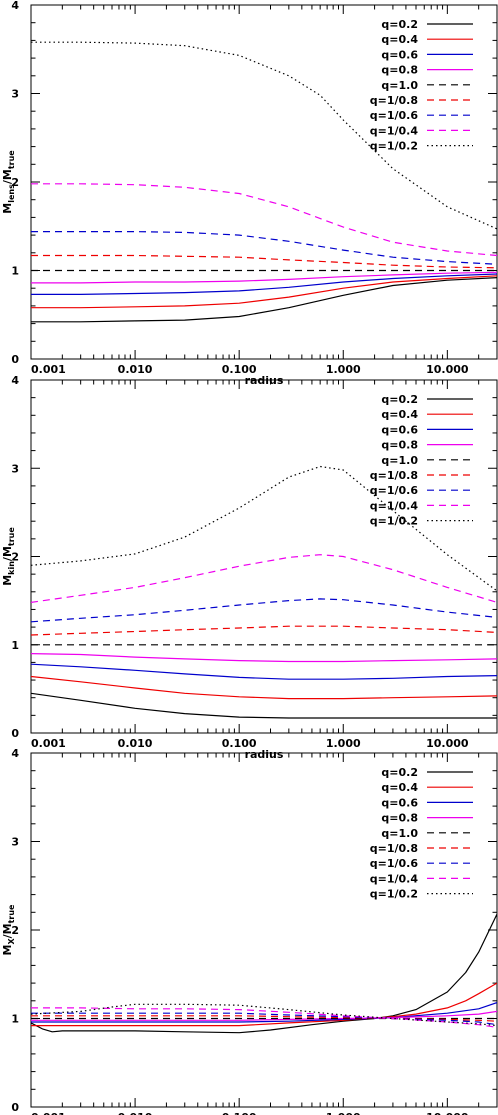  I want to click on y-axis-title: MX/Mtrue, so click(8, 930).